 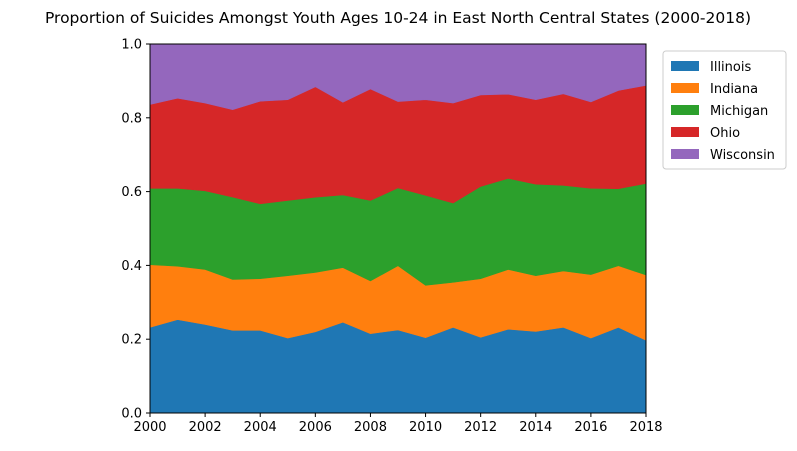 I want to click on y-tick-label-0.2: 0.2, so click(x=131, y=340).